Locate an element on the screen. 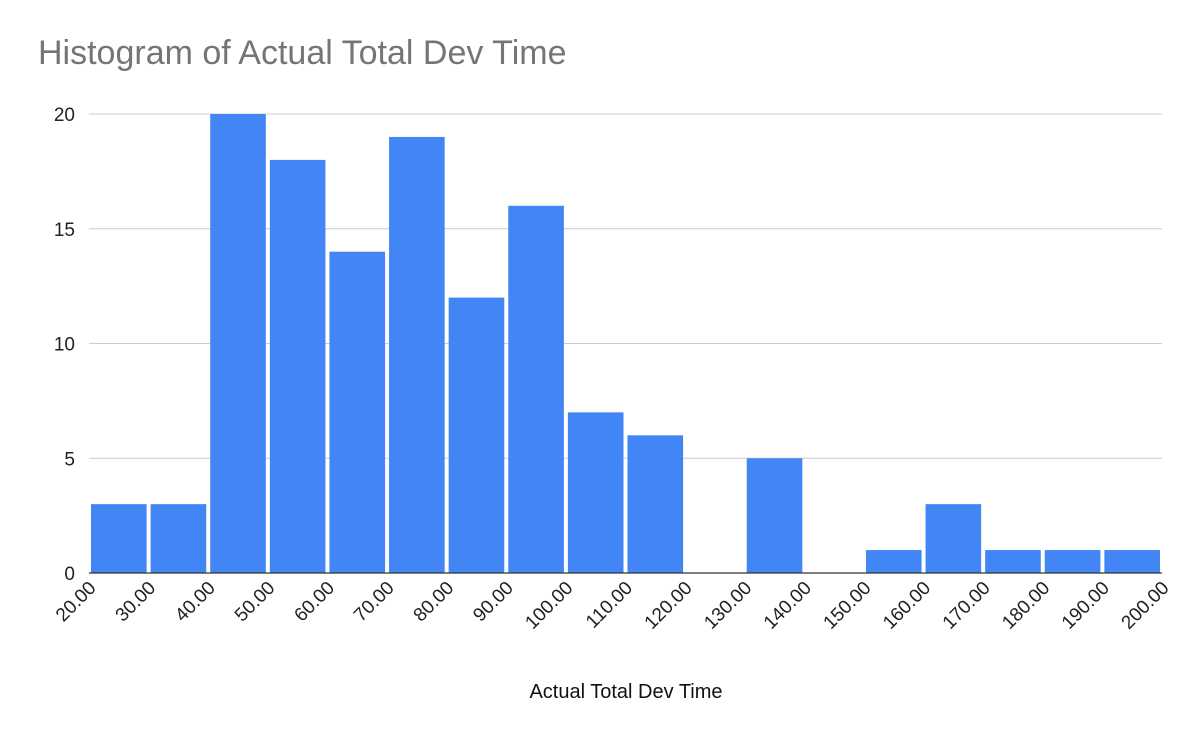  x-tick-label: 170.00 is located at coordinates (967, 606).